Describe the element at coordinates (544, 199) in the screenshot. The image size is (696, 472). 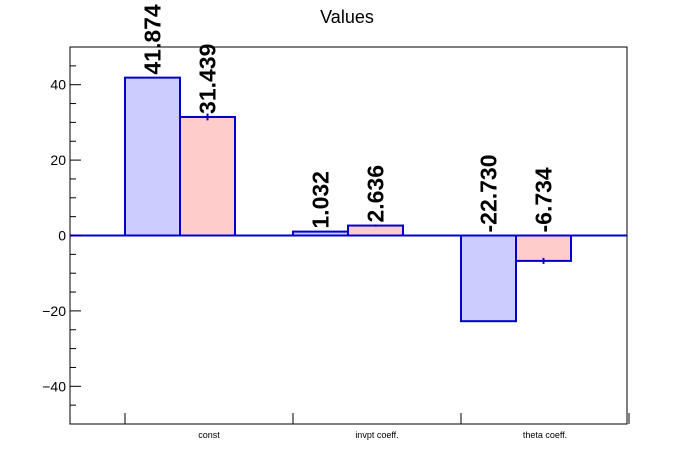
I see `data-label-2-3: -6.734` at that location.